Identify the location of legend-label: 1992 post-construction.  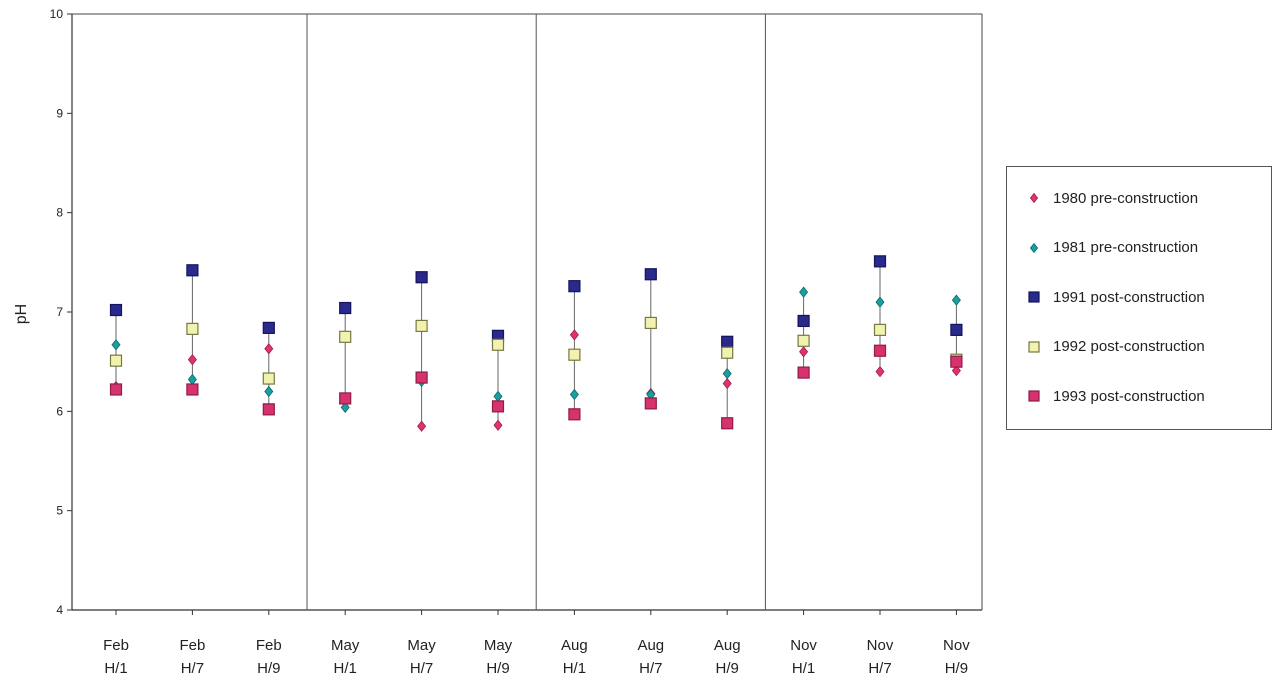
(1129, 346).